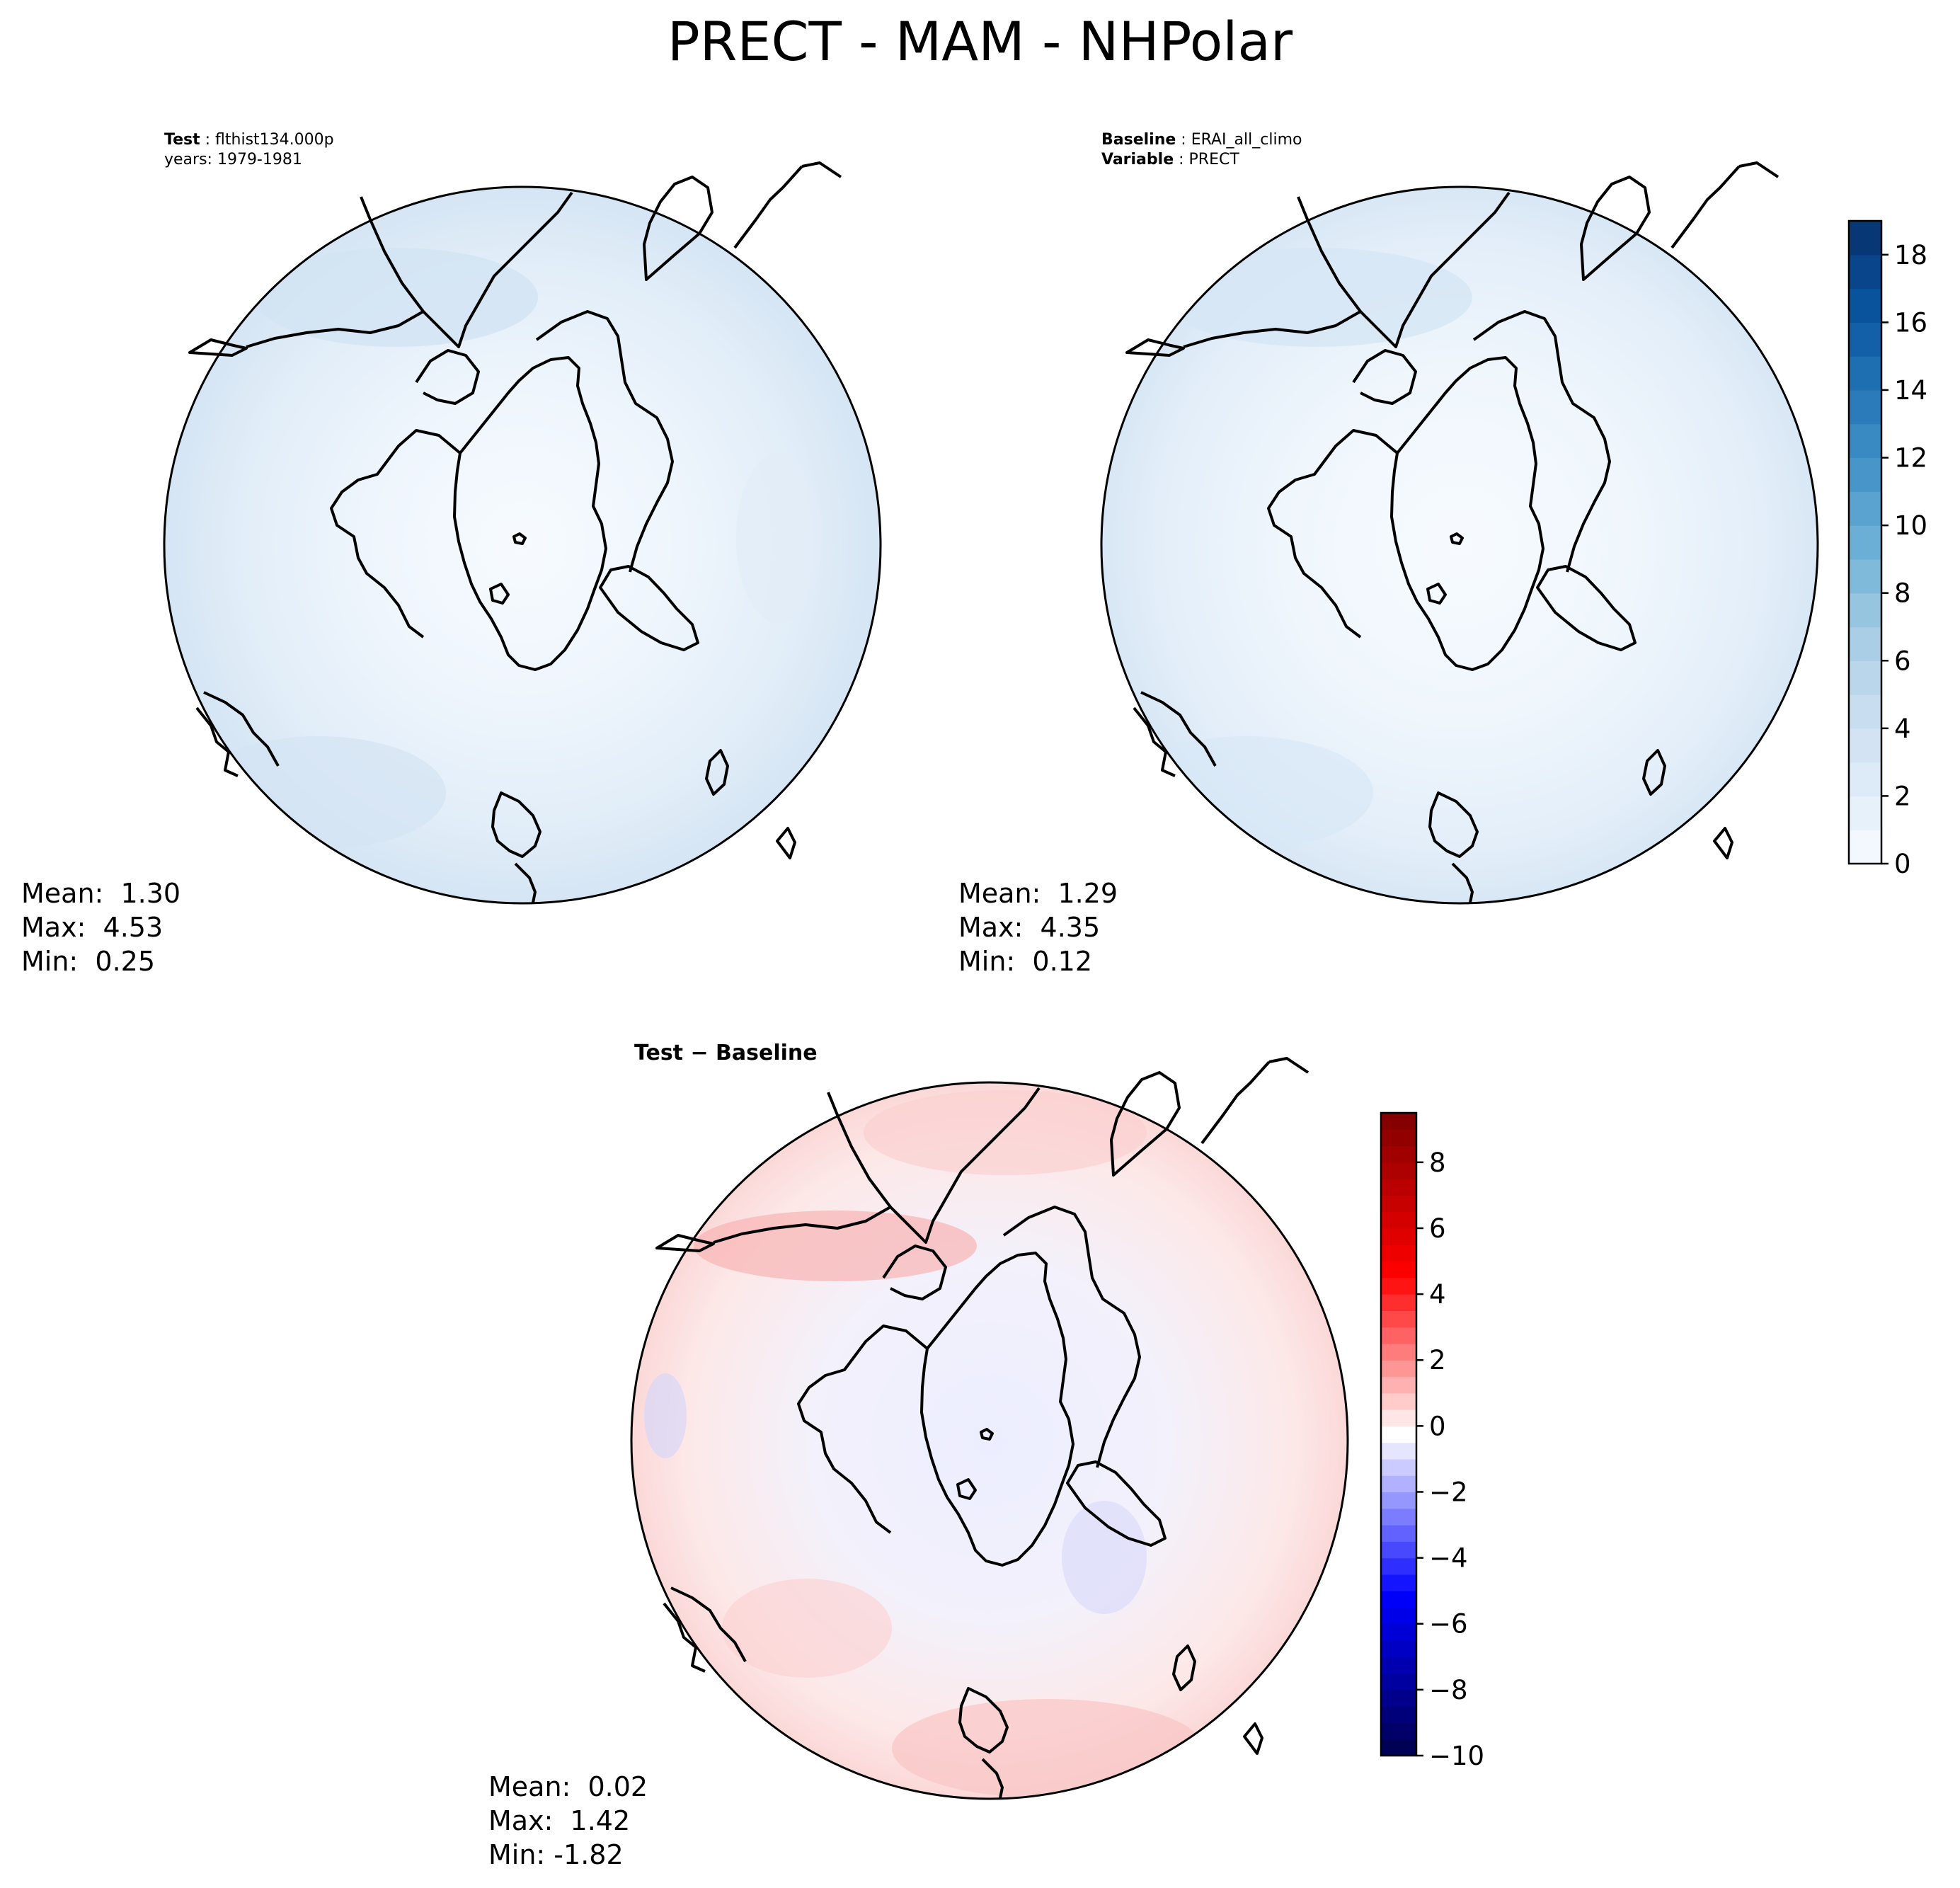  I want to click on baseline-label: Baseline : ERAI_all_climo, so click(1201, 140).